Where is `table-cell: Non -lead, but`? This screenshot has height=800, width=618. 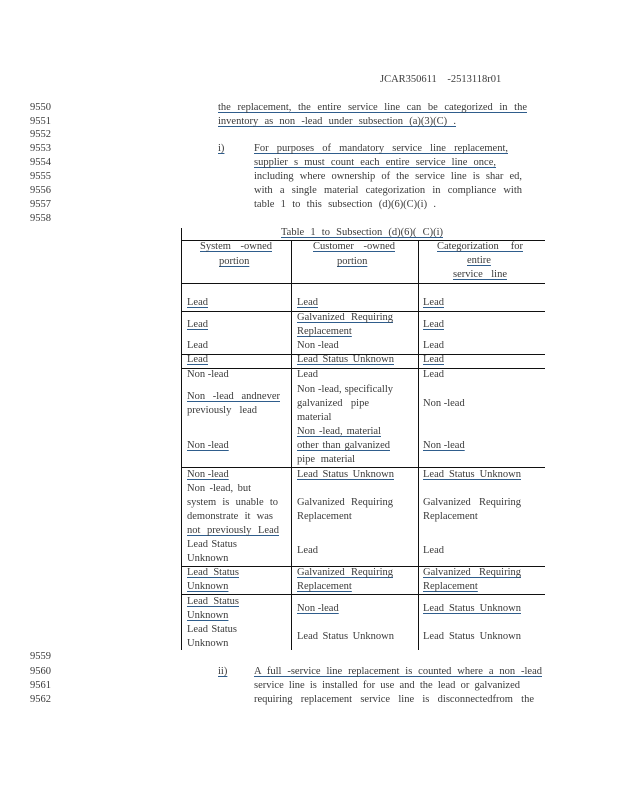
table-cell: Non -lead, but is located at coordinates (219, 488).